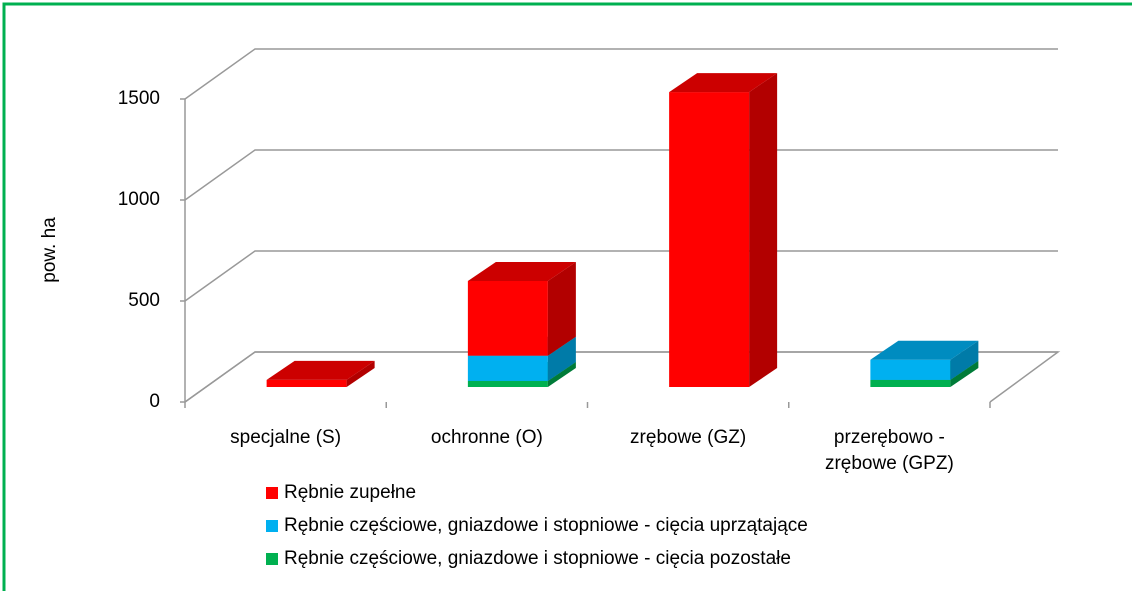  Describe the element at coordinates (139, 98) in the screenshot. I see `y-tick-label: 1500` at that location.